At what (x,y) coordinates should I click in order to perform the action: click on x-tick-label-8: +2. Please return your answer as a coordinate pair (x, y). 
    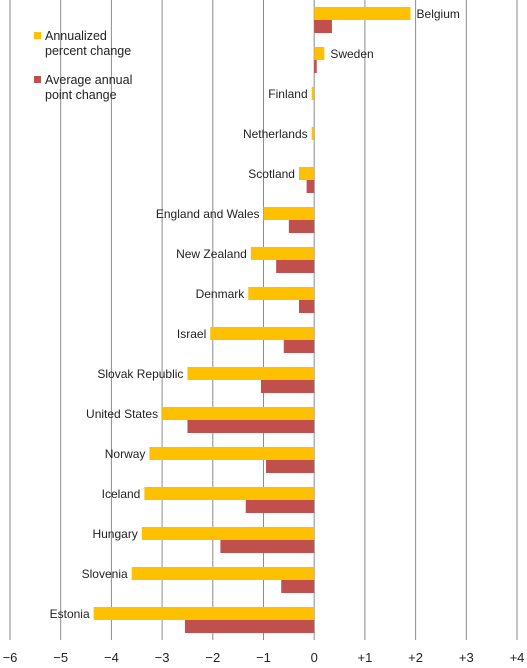
    Looking at the image, I should click on (415, 657).